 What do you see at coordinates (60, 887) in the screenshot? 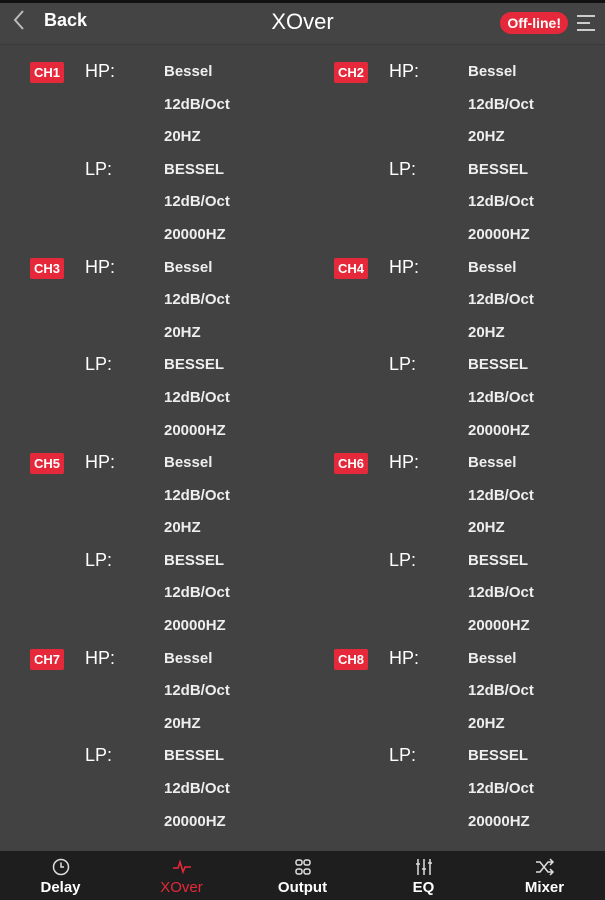
I see `tab-label: Delay` at bounding box center [60, 887].